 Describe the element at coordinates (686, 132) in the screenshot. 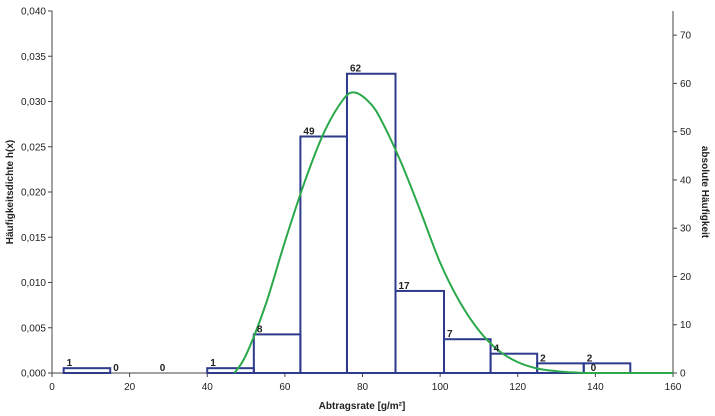

I see `y-tick-label-right: 50` at that location.